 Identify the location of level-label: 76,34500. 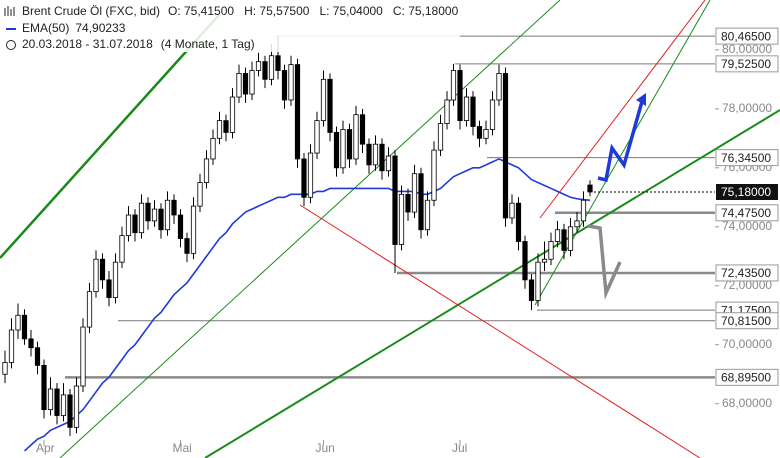
(746, 158).